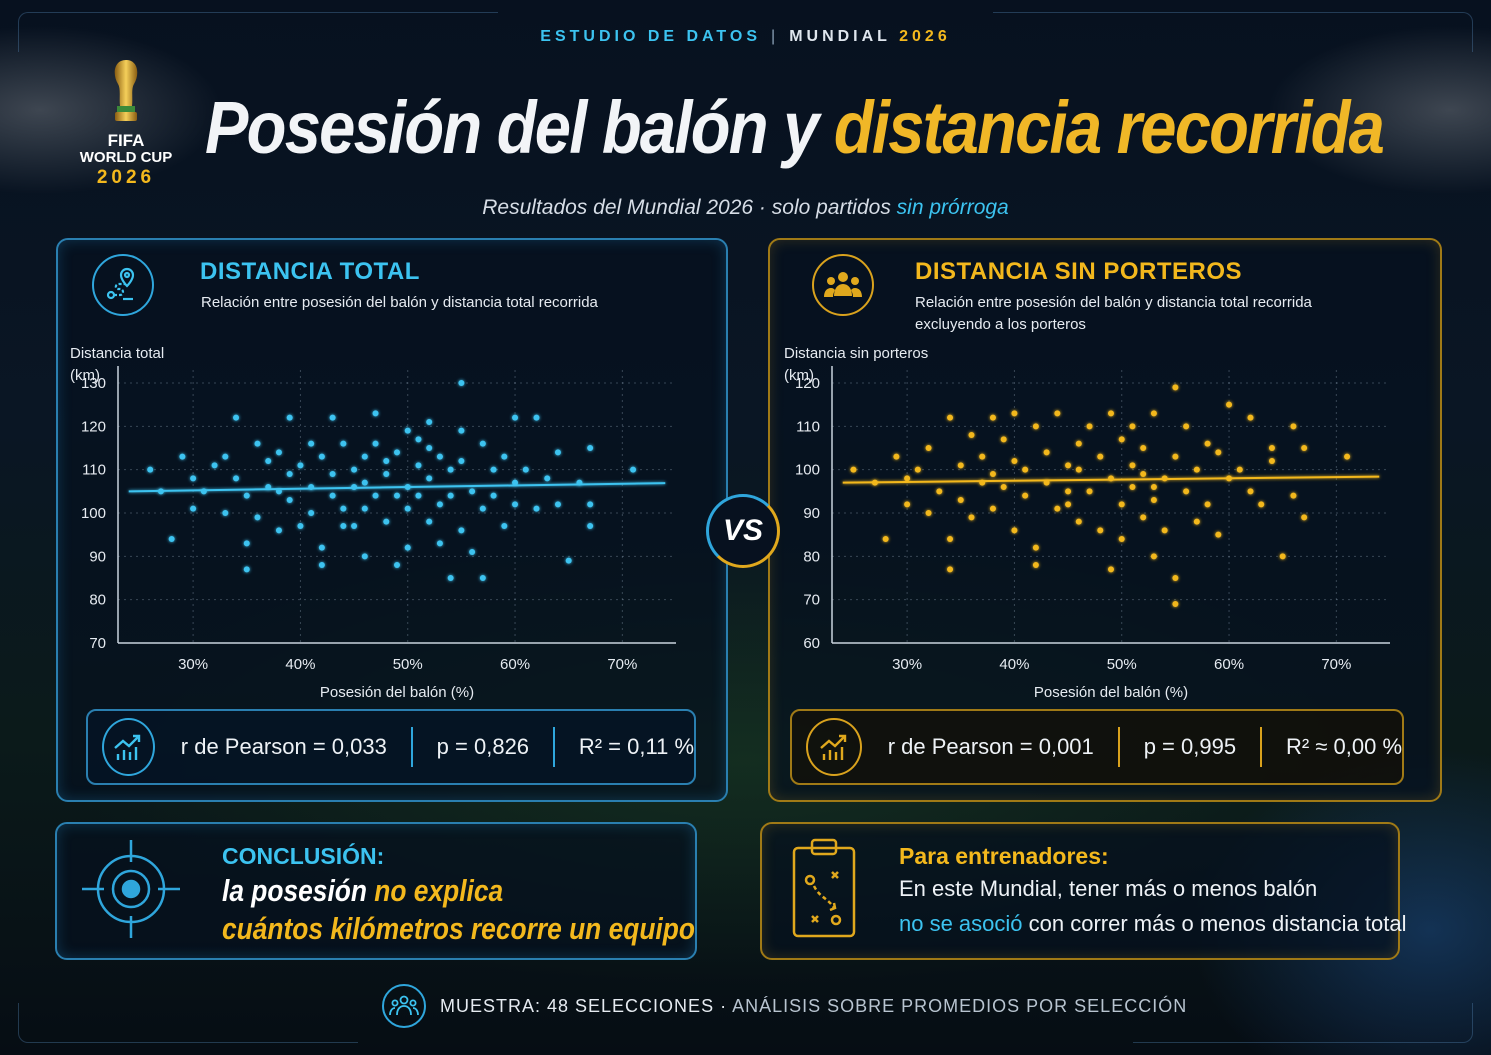 The height and width of the screenshot is (1055, 1491). What do you see at coordinates (258, 32) in the screenshot?
I see `frame-line-top-left` at bounding box center [258, 32].